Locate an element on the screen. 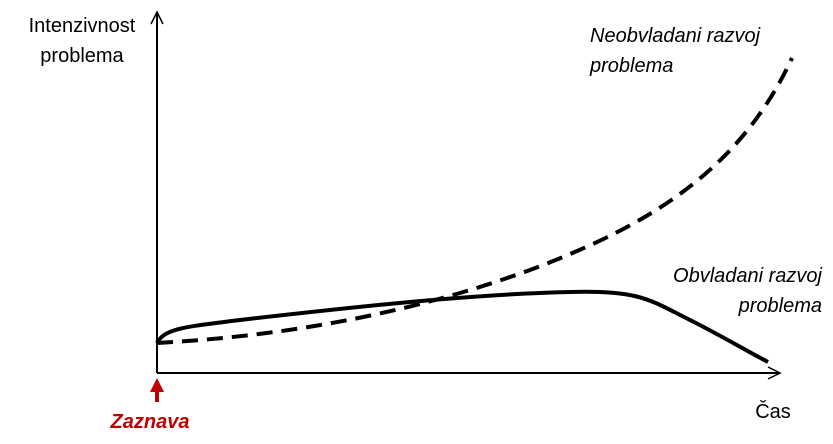  y-axis-label: problema is located at coordinates (82, 56).